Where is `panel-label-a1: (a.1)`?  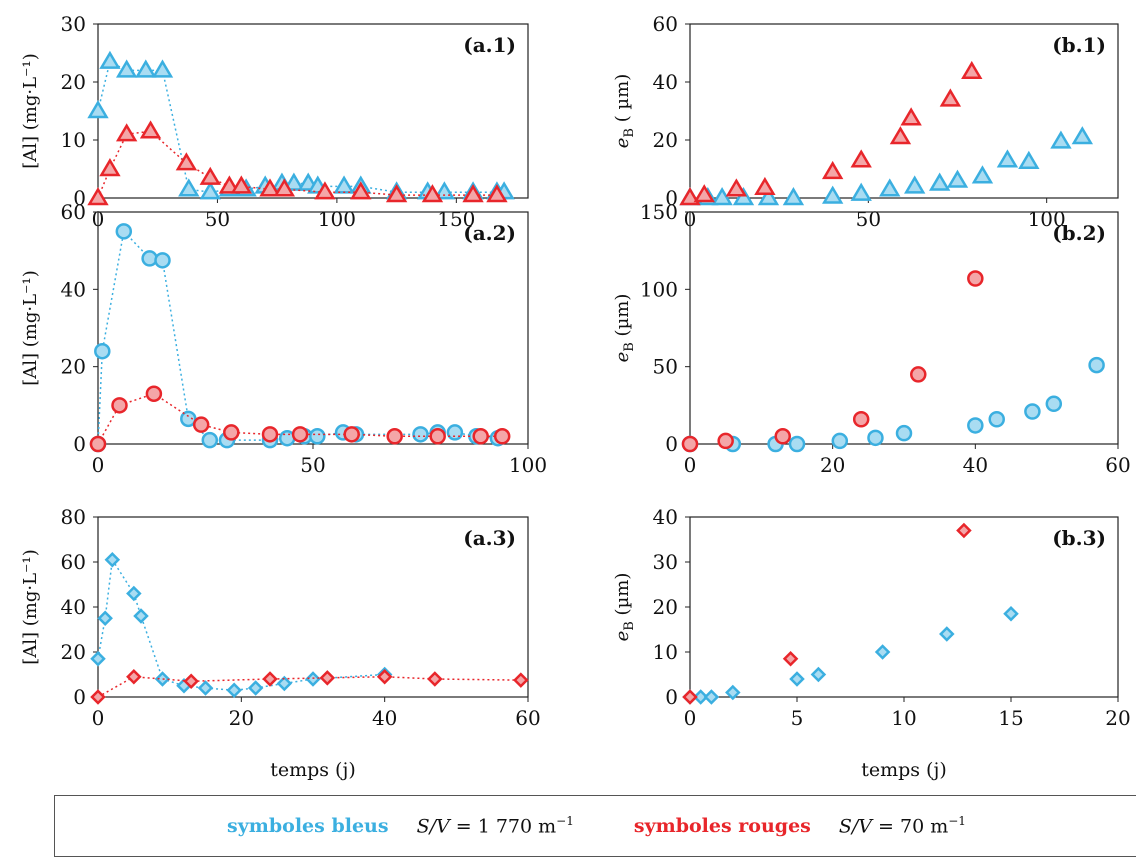
panel-label-a1: (a.1) is located at coordinates (489, 45).